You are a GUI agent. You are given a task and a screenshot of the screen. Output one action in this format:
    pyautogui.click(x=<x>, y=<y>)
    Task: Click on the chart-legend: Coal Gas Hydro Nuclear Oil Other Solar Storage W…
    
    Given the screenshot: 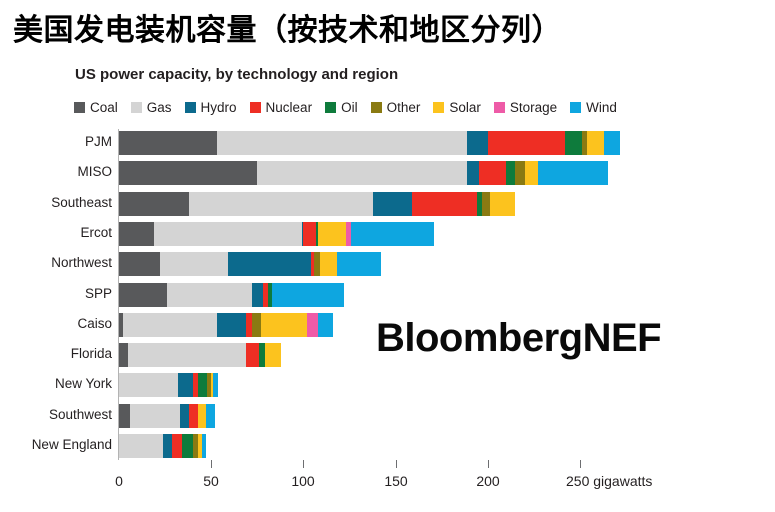 What is the action you would take?
    pyautogui.click(x=345, y=107)
    